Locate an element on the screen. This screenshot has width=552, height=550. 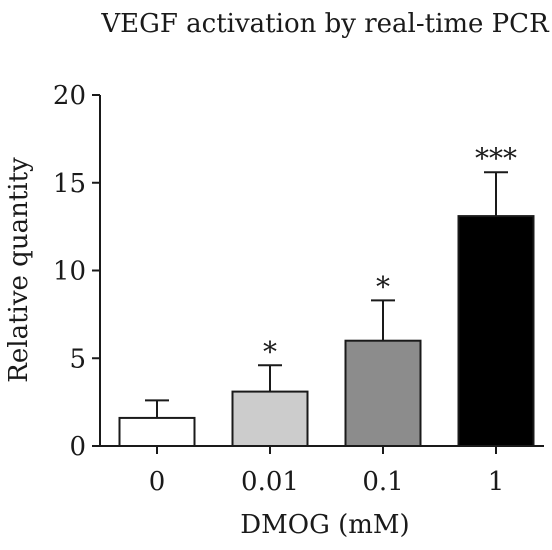
x-tick-label: 1 is located at coordinates (496, 482).